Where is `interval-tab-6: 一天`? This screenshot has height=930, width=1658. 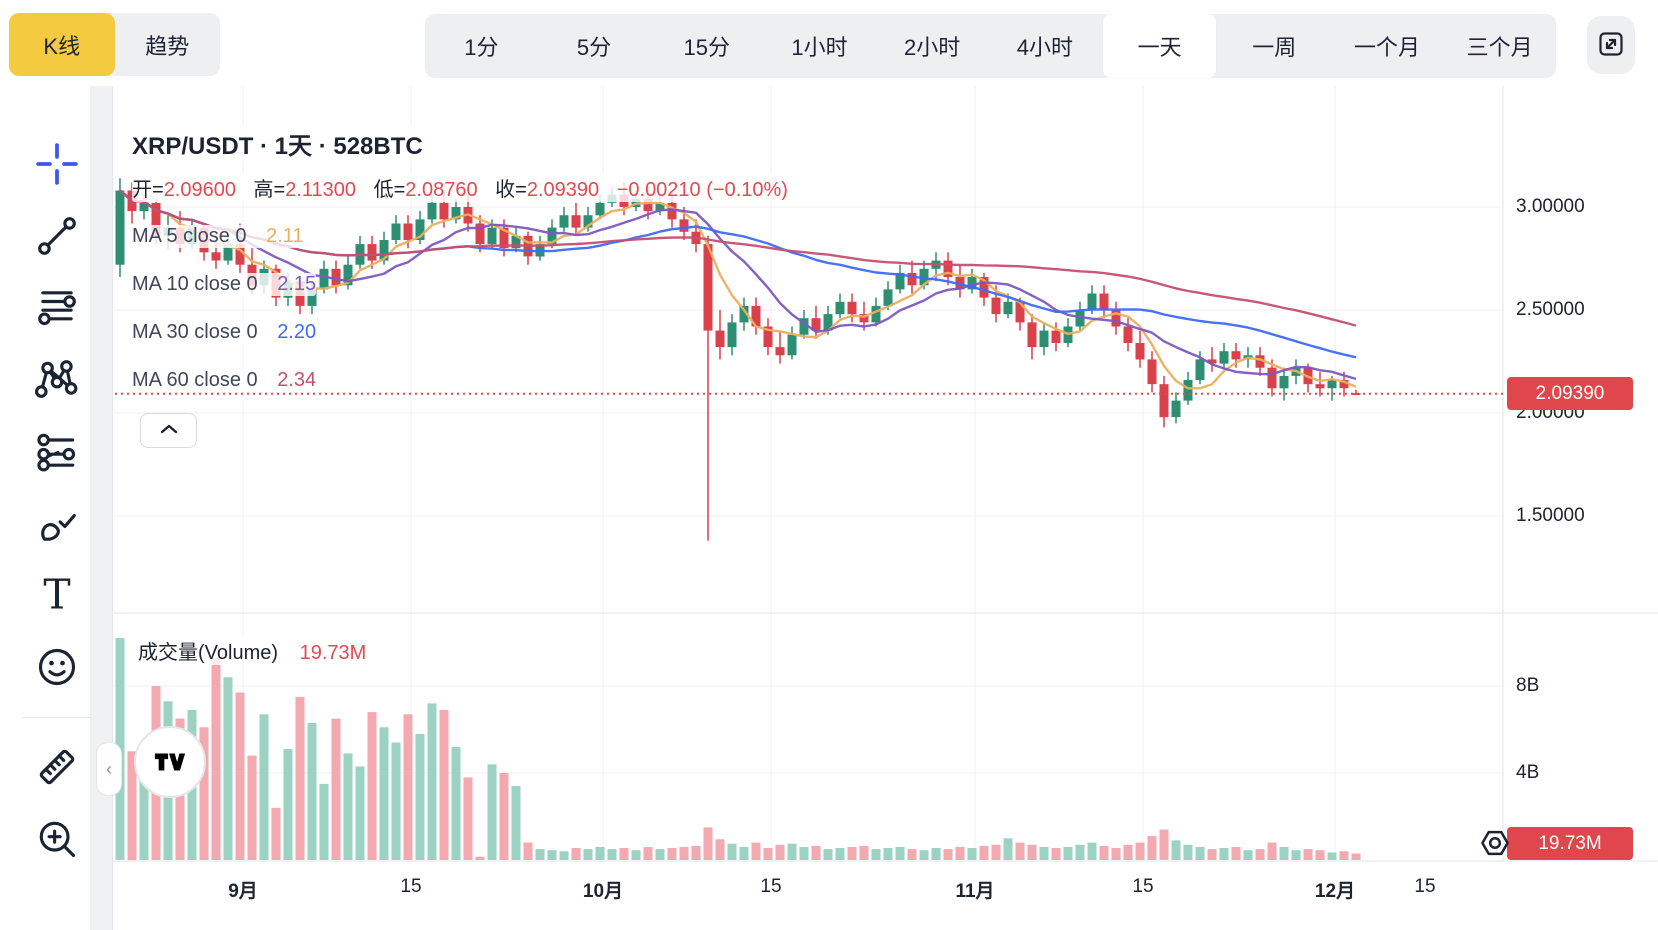
interval-tab-6: 一天 is located at coordinates (1159, 46).